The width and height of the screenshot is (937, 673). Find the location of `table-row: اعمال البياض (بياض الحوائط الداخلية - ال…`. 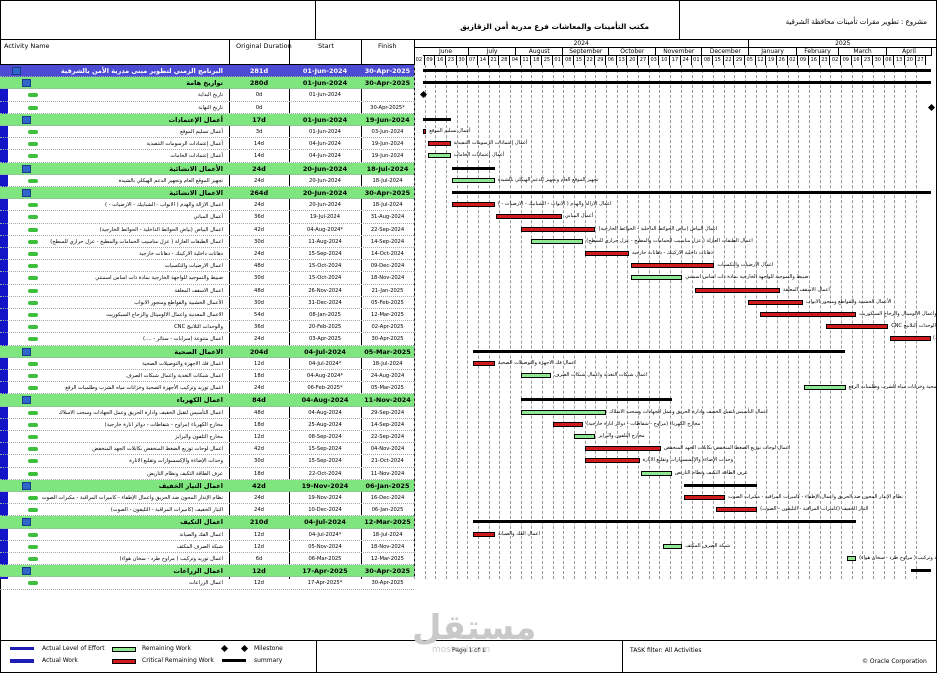

table-row: اعمال البياض (بياض الحوائط الداخلية - ال… is located at coordinates (207, 230).